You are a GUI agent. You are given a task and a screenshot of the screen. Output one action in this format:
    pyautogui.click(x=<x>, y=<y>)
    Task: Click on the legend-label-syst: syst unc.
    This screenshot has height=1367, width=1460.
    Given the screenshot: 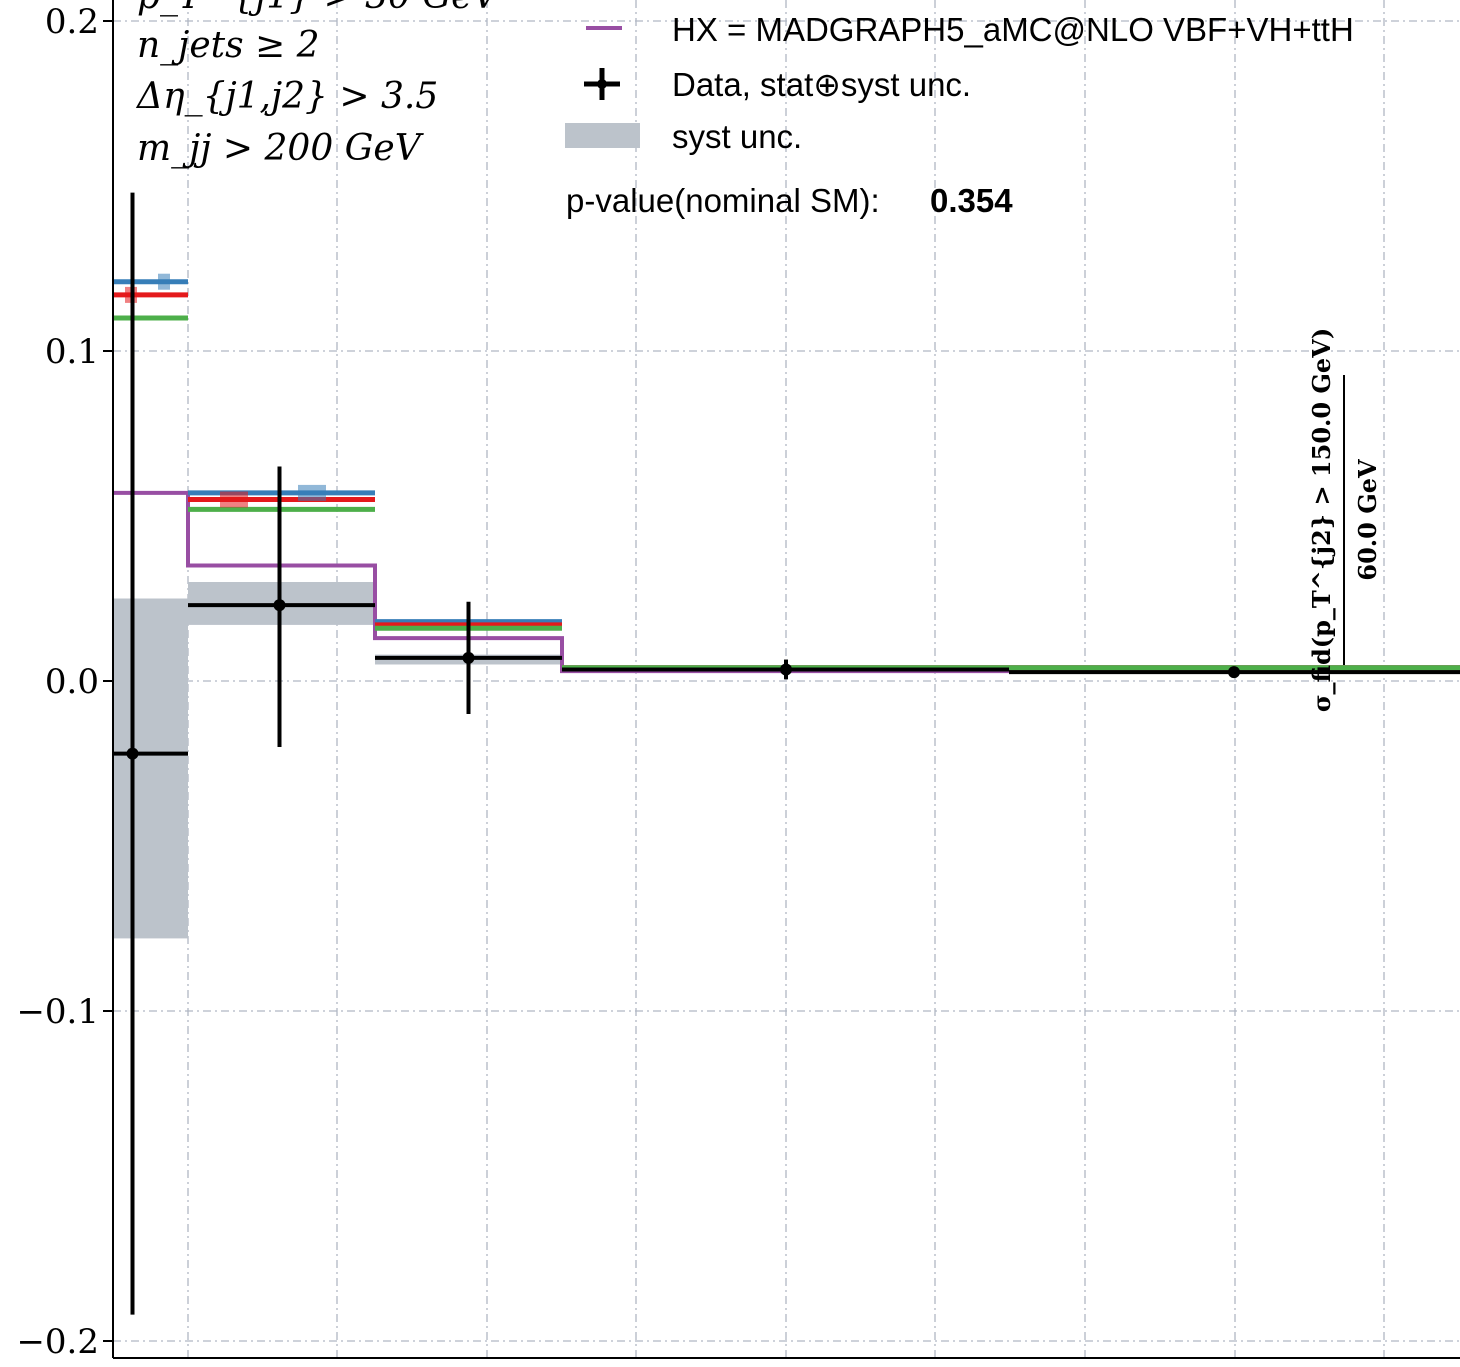 What is the action you would take?
    pyautogui.click(x=737, y=136)
    